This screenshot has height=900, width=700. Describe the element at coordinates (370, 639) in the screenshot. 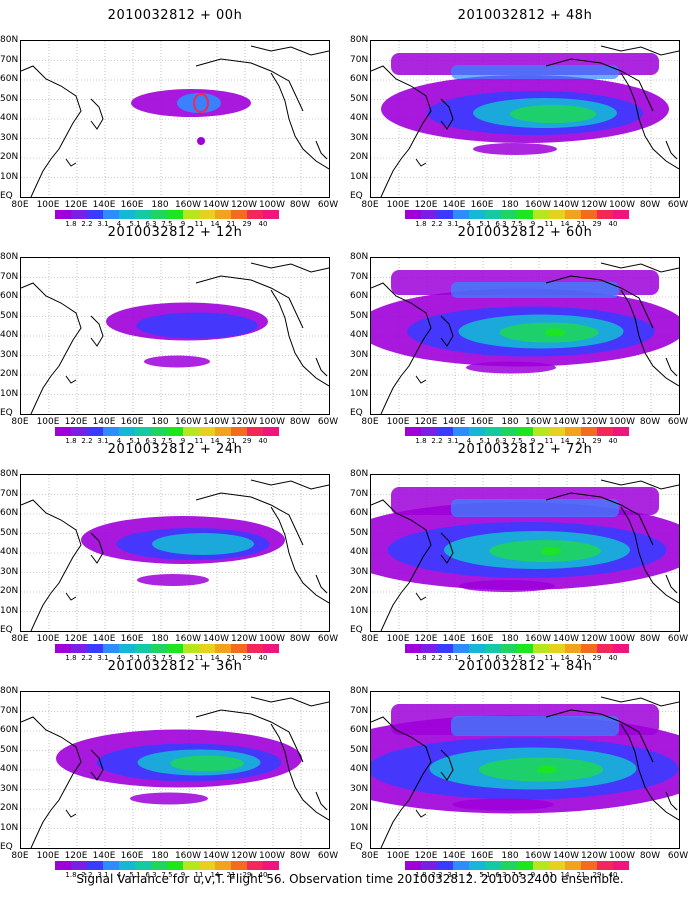

I see `longitude-label: 80E` at that location.